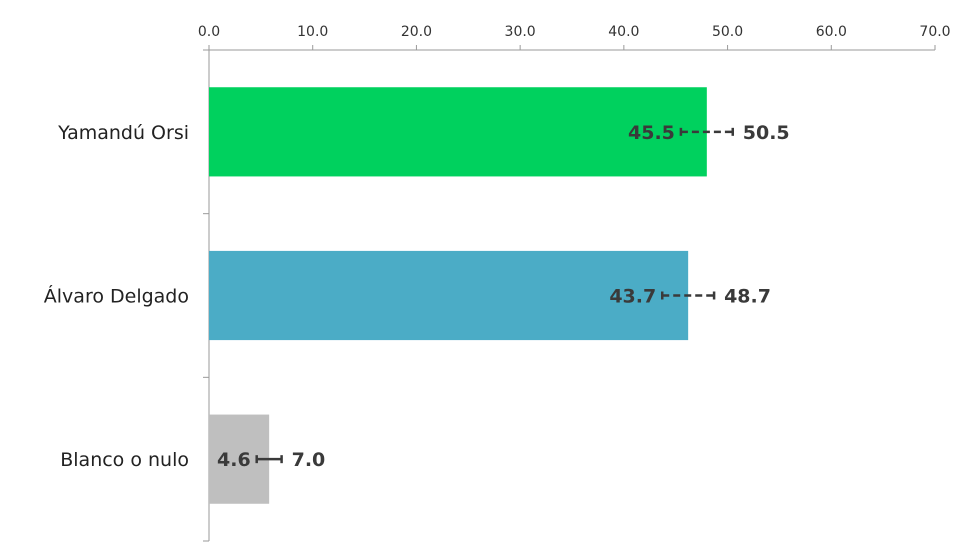 The image size is (978, 558). What do you see at coordinates (520, 32) in the screenshot?
I see `x-tick-label: 30.0` at bounding box center [520, 32].